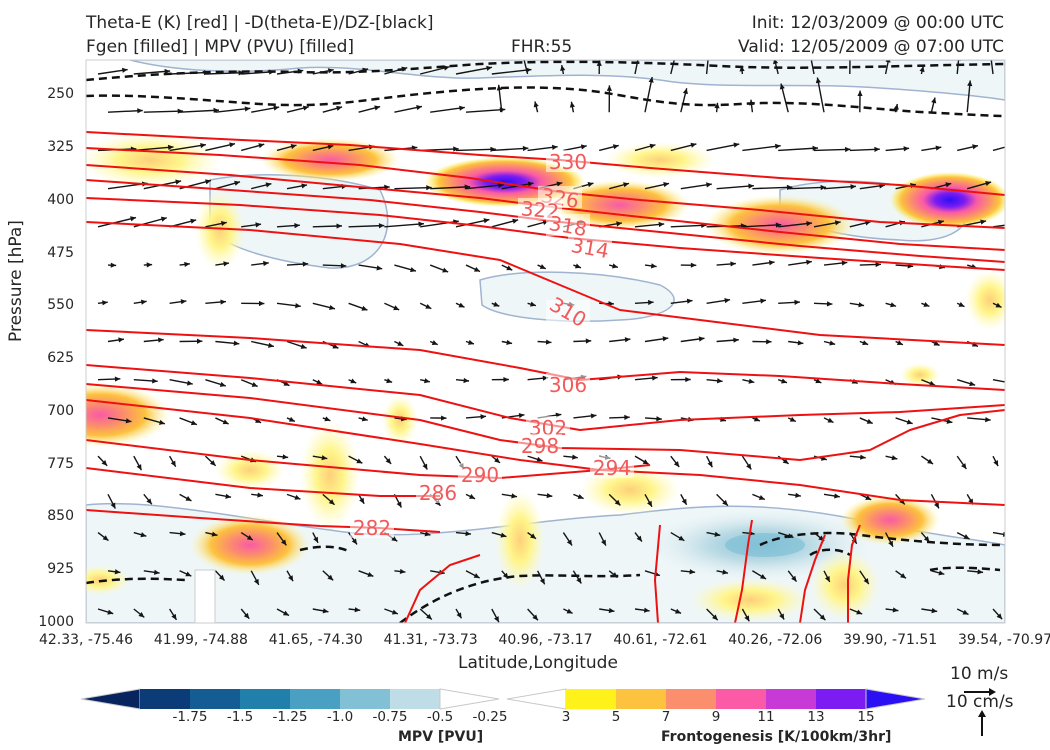 This screenshot has height=750, width=1050. What do you see at coordinates (616, 717) in the screenshot?
I see `fgen-colorbar-tick: 5` at bounding box center [616, 717].